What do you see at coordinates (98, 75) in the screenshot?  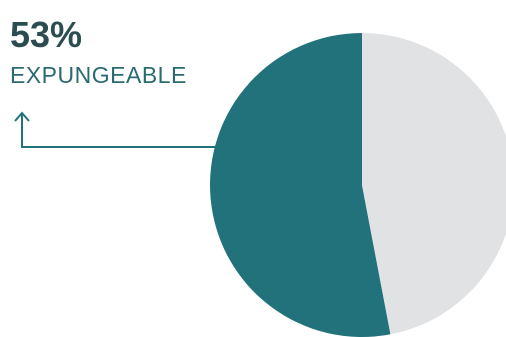 I see `category-label: EXPUNGEABLE` at bounding box center [98, 75].